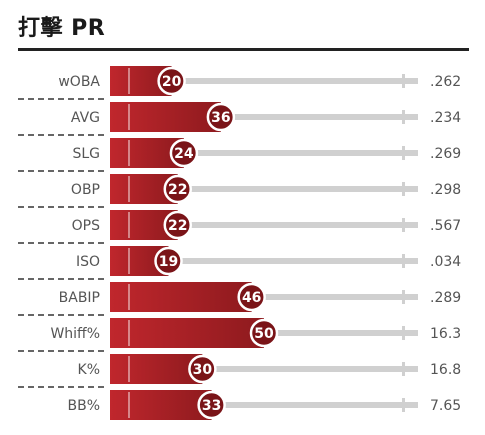 The height and width of the screenshot is (435, 485). Describe the element at coordinates (62, 28) in the screenshot. I see `chart-title: 打擊 PR` at that location.